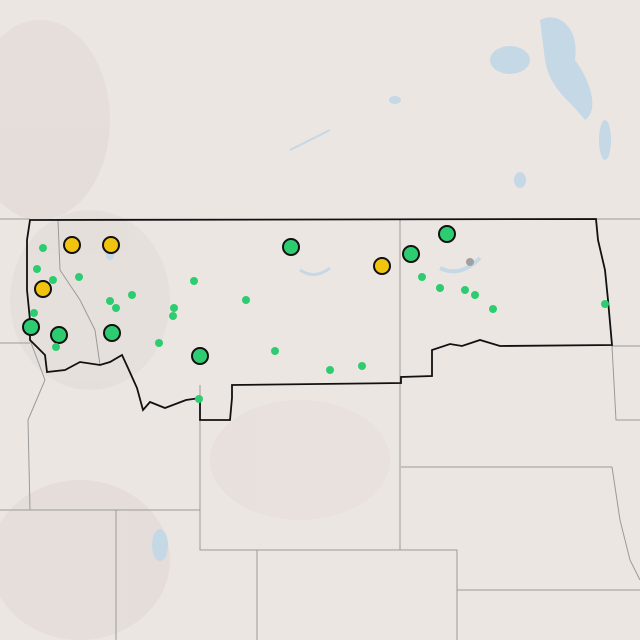 This screenshot has height=640, width=640. Describe the element at coordinates (470, 262) in the screenshot. I see `map-marker-small-gray` at that location.